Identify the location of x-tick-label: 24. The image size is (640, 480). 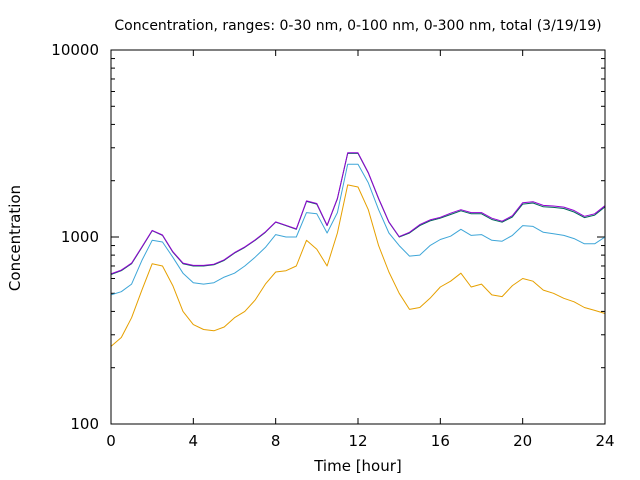
(604, 441).